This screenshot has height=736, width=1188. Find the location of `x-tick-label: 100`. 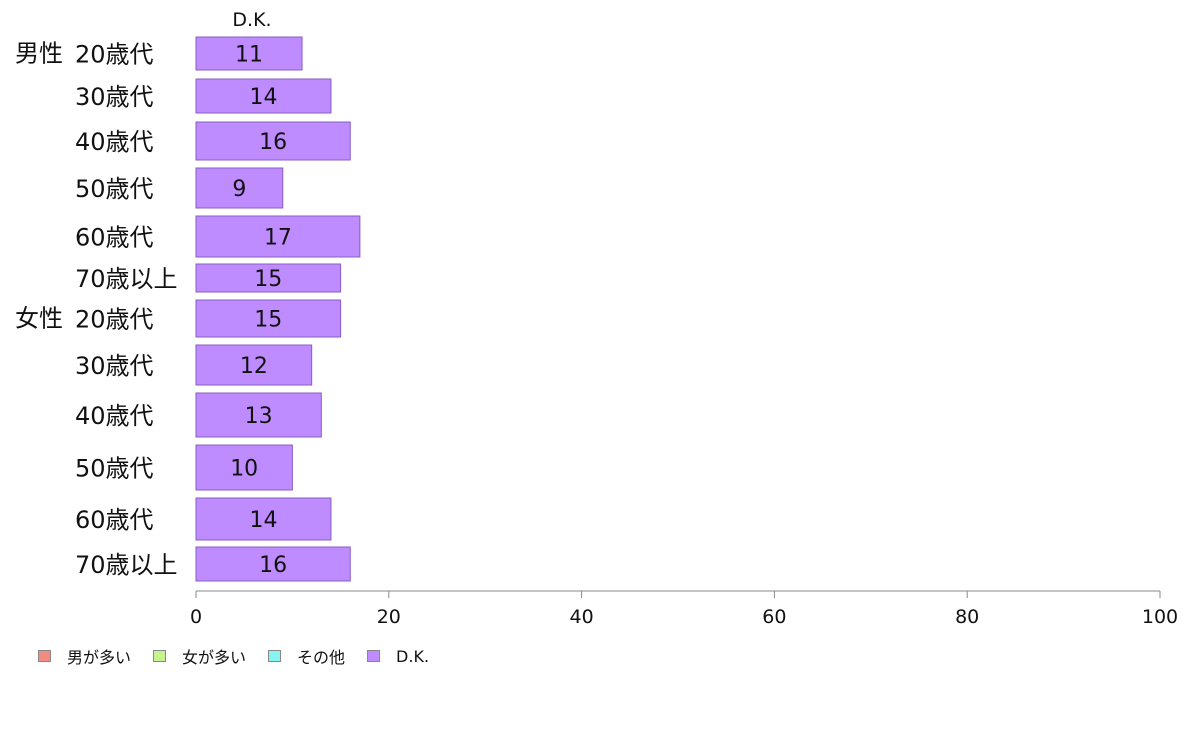

x-tick-label: 100 is located at coordinates (1160, 617).